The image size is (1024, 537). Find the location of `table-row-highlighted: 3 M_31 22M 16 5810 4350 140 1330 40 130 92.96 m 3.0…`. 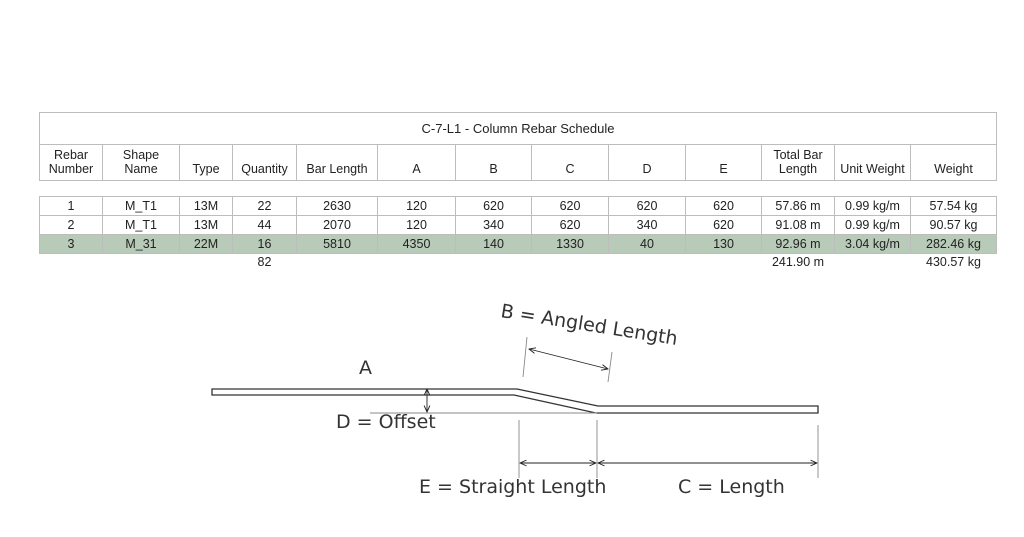

table-row-highlighted: 3 M_31 22M 16 5810 4350 140 1330 40 130 92.96 m 3.0… is located at coordinates (518, 244).